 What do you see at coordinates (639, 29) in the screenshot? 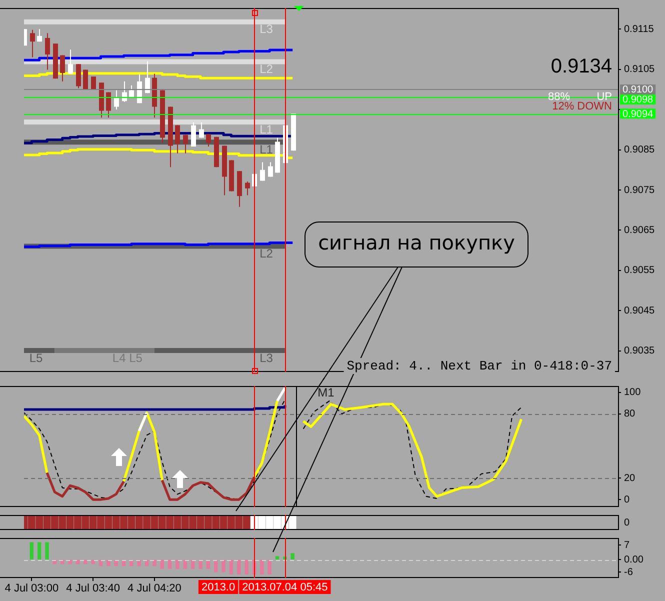
I see `y-tick-label: 0.9115` at bounding box center [639, 29].